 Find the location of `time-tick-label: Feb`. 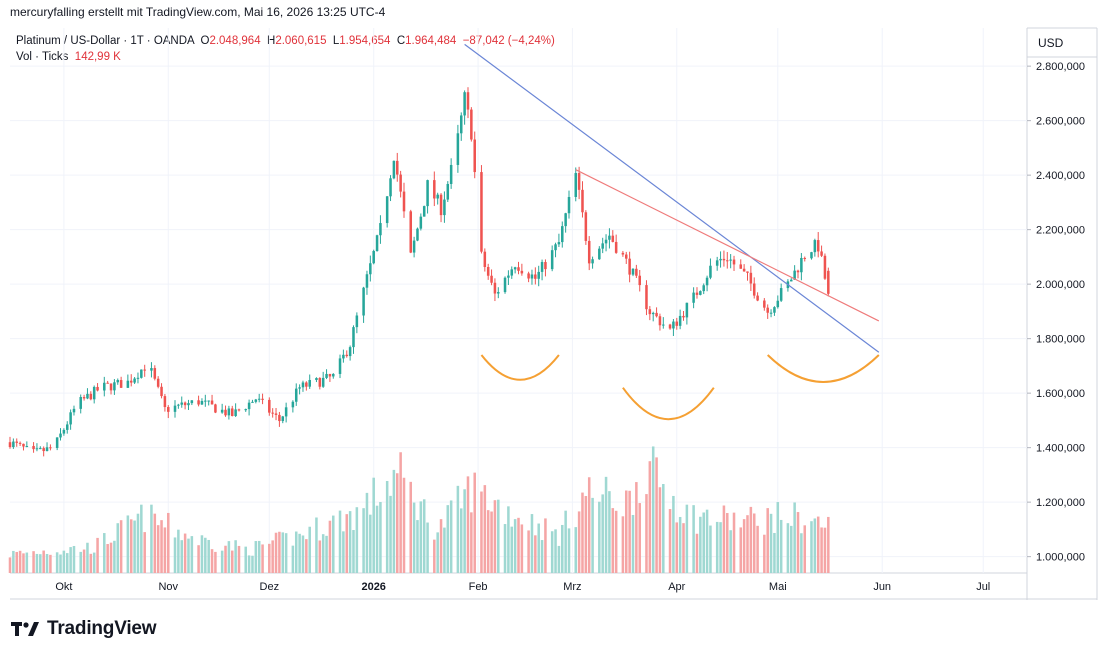

time-tick-label: Feb is located at coordinates (478, 587).